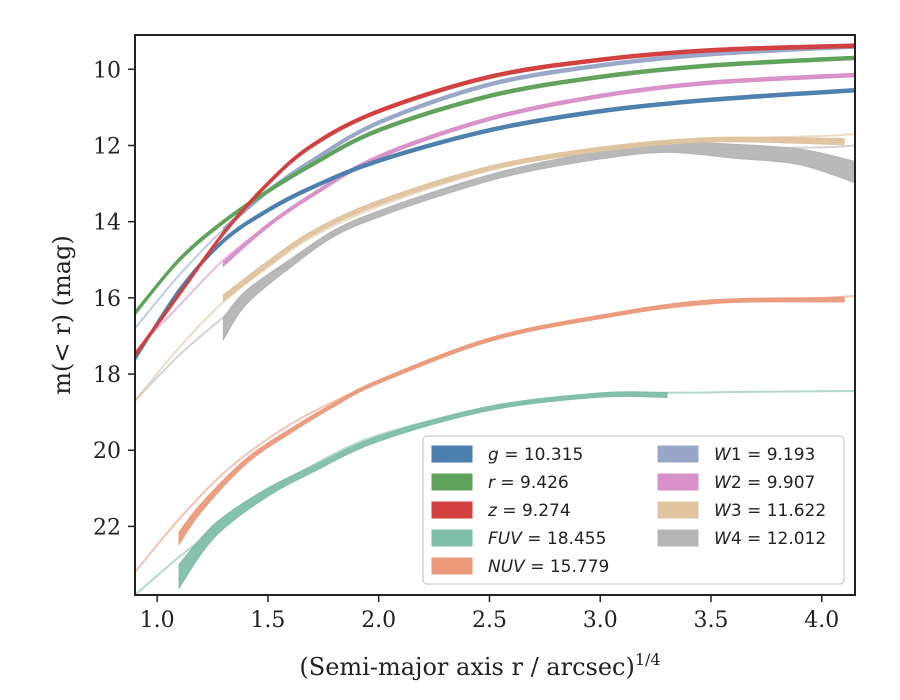 Image resolution: width=900 pixels, height=700 pixels. Describe the element at coordinates (821, 620) in the screenshot. I see `x-tick-label: 4.0` at that location.